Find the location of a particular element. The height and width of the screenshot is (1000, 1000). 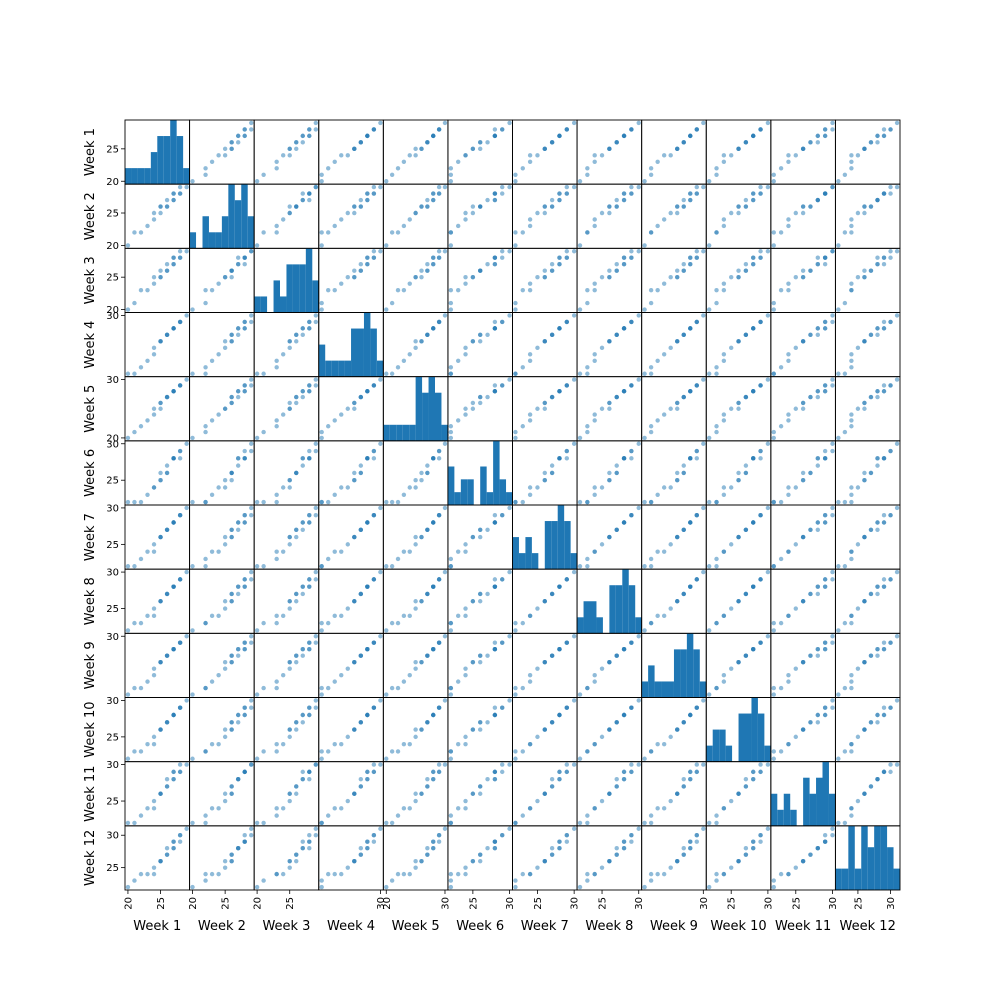

y-axis-label: Week 9 is located at coordinates (90, 665).